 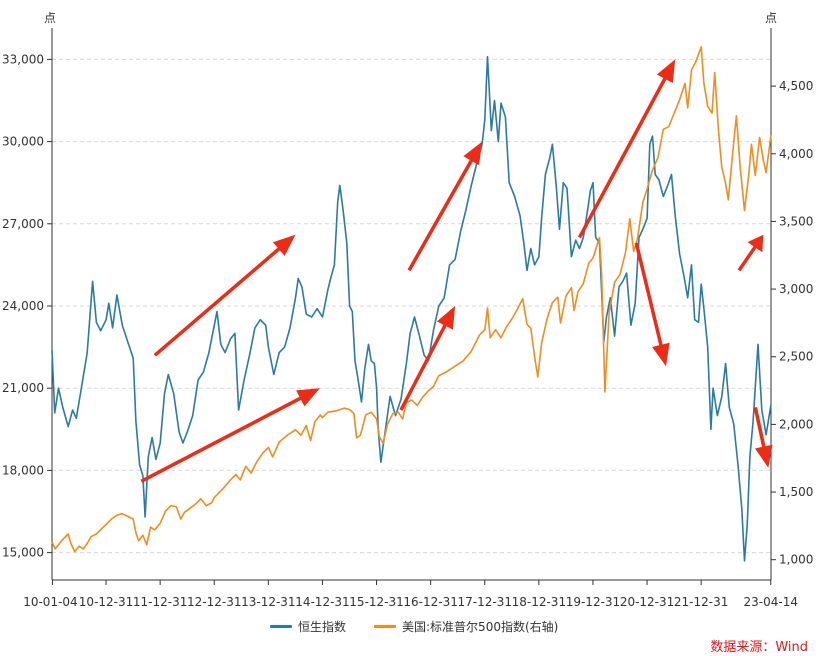 What do you see at coordinates (796, 154) in the screenshot?
I see `right-tick-label: 4,000` at bounding box center [796, 154].